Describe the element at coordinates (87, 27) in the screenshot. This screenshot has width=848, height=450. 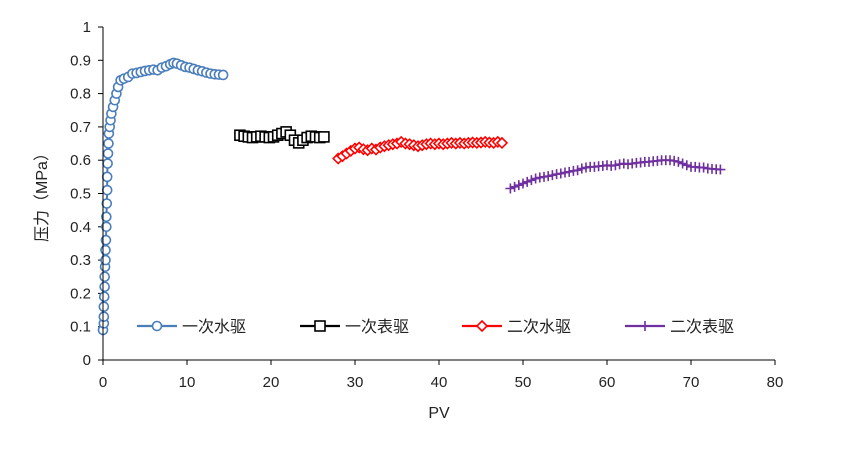
I see `y-tick-label: 1` at that location.